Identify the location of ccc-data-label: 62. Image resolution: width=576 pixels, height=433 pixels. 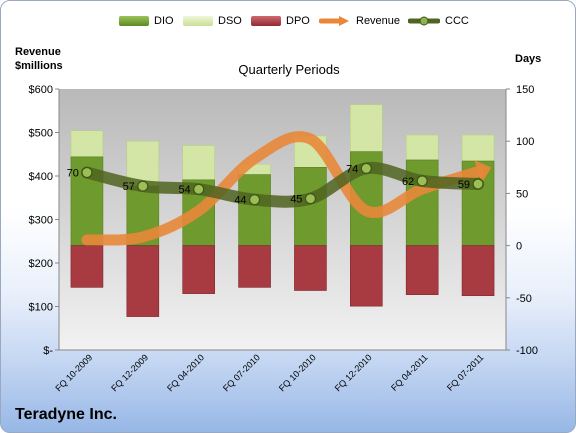
(408, 182).